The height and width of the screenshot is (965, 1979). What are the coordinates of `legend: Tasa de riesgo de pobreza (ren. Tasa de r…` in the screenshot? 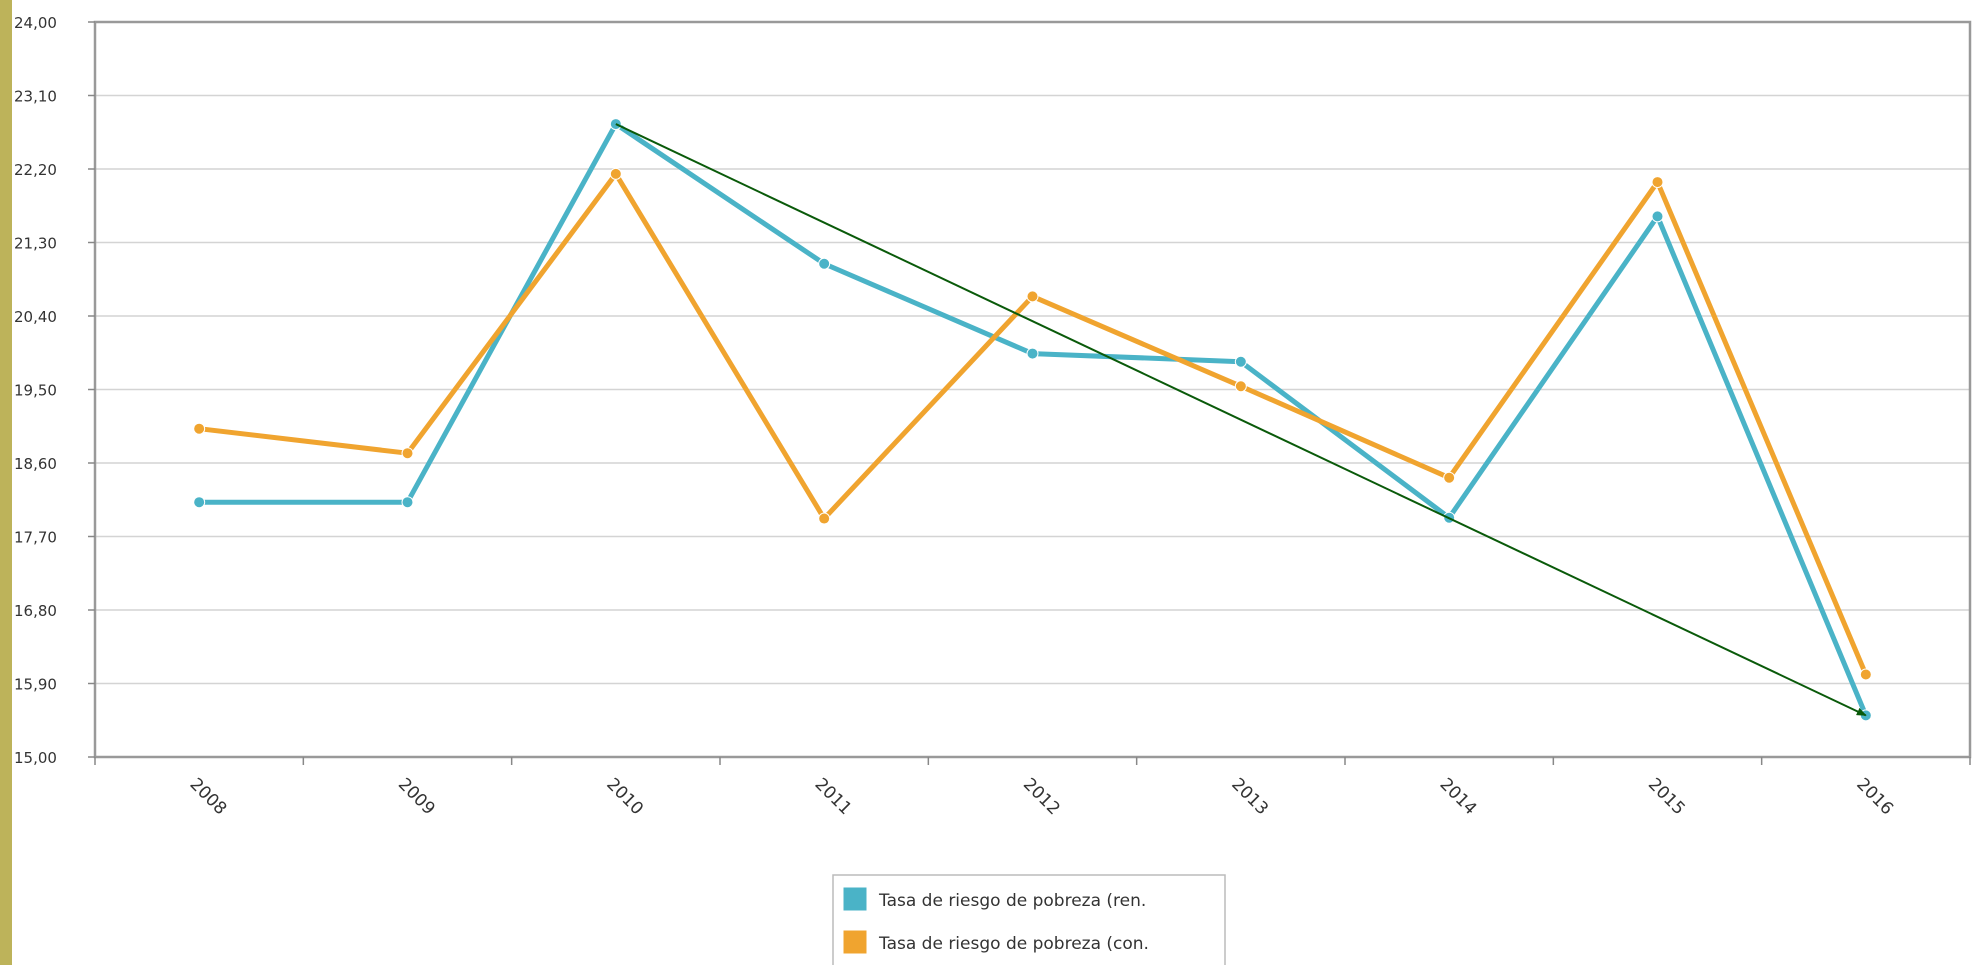 It's located at (1029, 919).